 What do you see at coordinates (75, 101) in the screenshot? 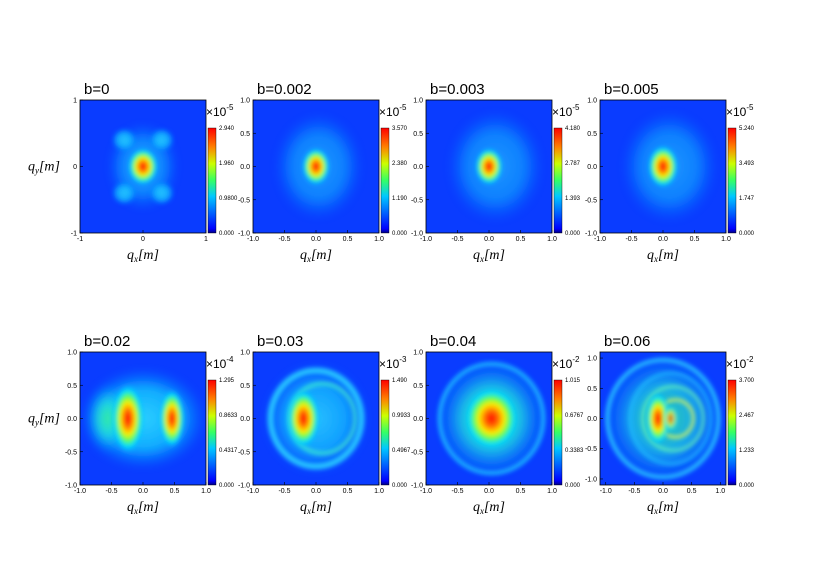
I see `y-tick-label: 1` at bounding box center [75, 101].